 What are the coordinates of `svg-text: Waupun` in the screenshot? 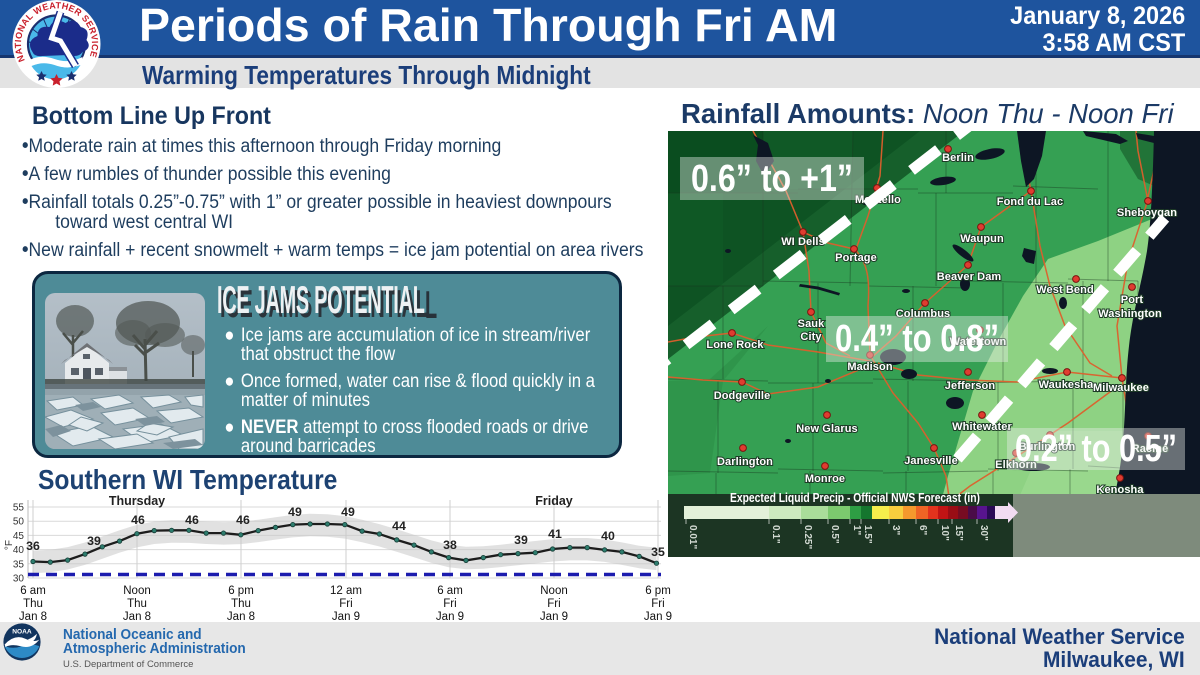 It's located at (982, 239).